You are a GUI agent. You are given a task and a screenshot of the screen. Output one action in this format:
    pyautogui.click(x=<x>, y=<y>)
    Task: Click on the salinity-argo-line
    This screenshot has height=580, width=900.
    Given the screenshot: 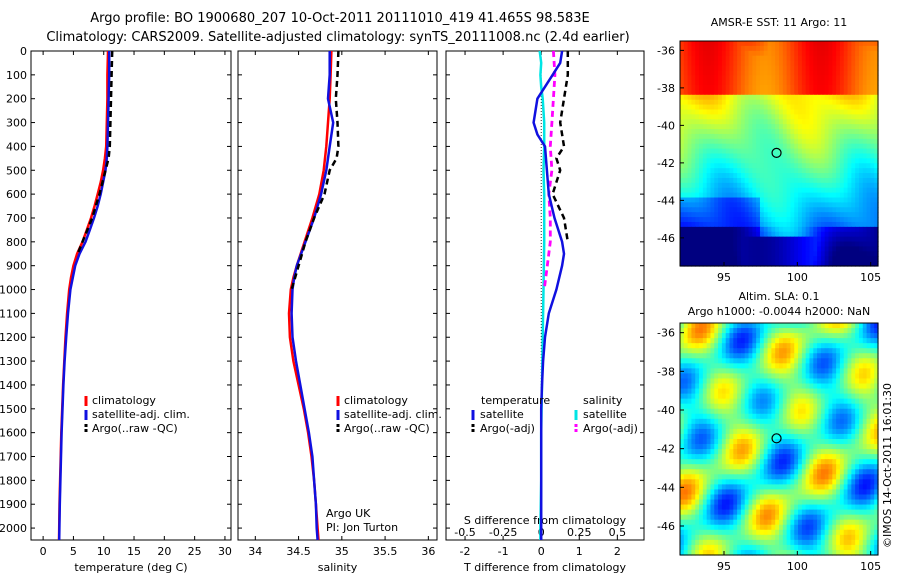 What is the action you would take?
    pyautogui.click(x=315, y=170)
    